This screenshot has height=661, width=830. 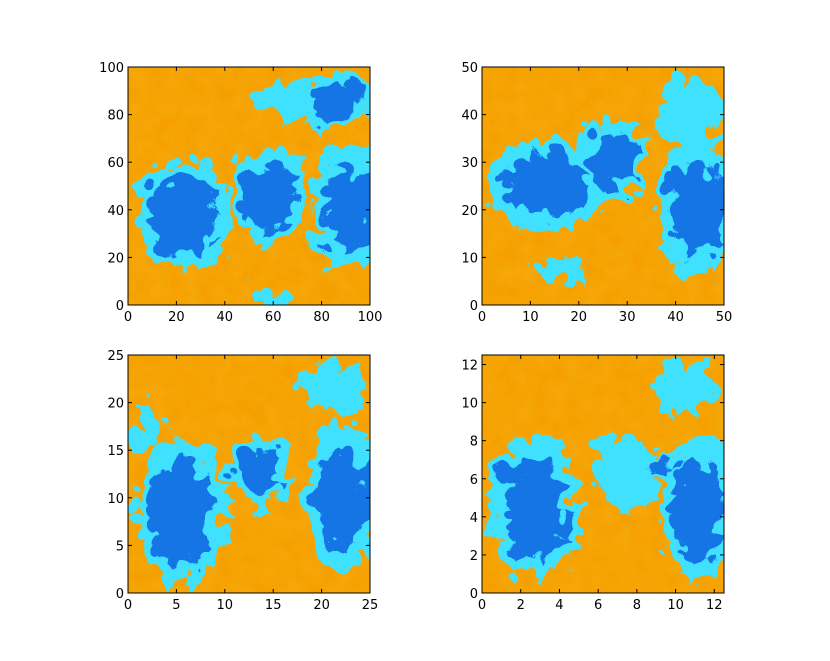 I want to click on x-tick-label: 5, so click(x=176, y=605).